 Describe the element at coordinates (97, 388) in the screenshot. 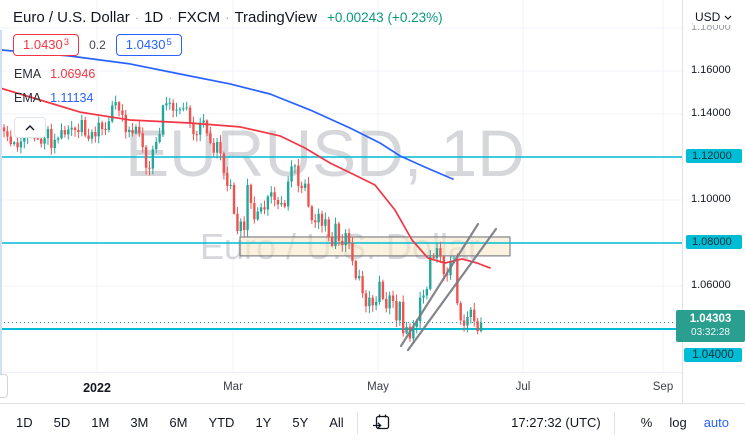

I see `time-tick-label: 2022` at that location.